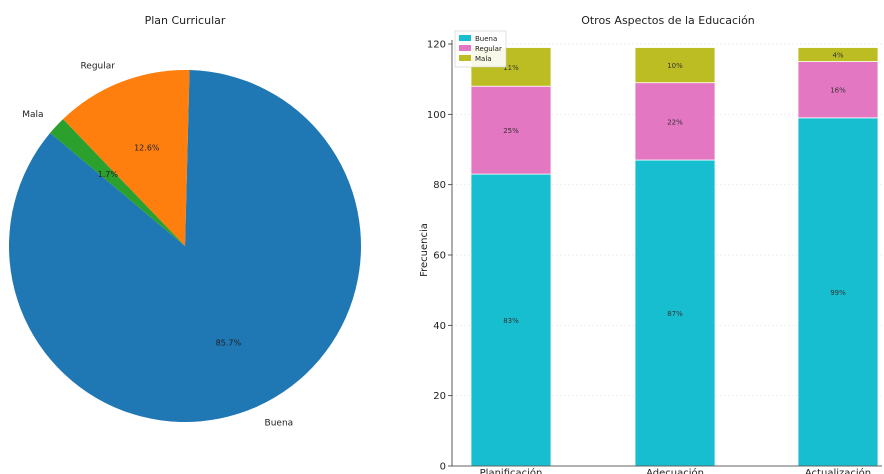 The width and height of the screenshot is (884, 474). I want to click on legend-swatch-buena, so click(465, 38).